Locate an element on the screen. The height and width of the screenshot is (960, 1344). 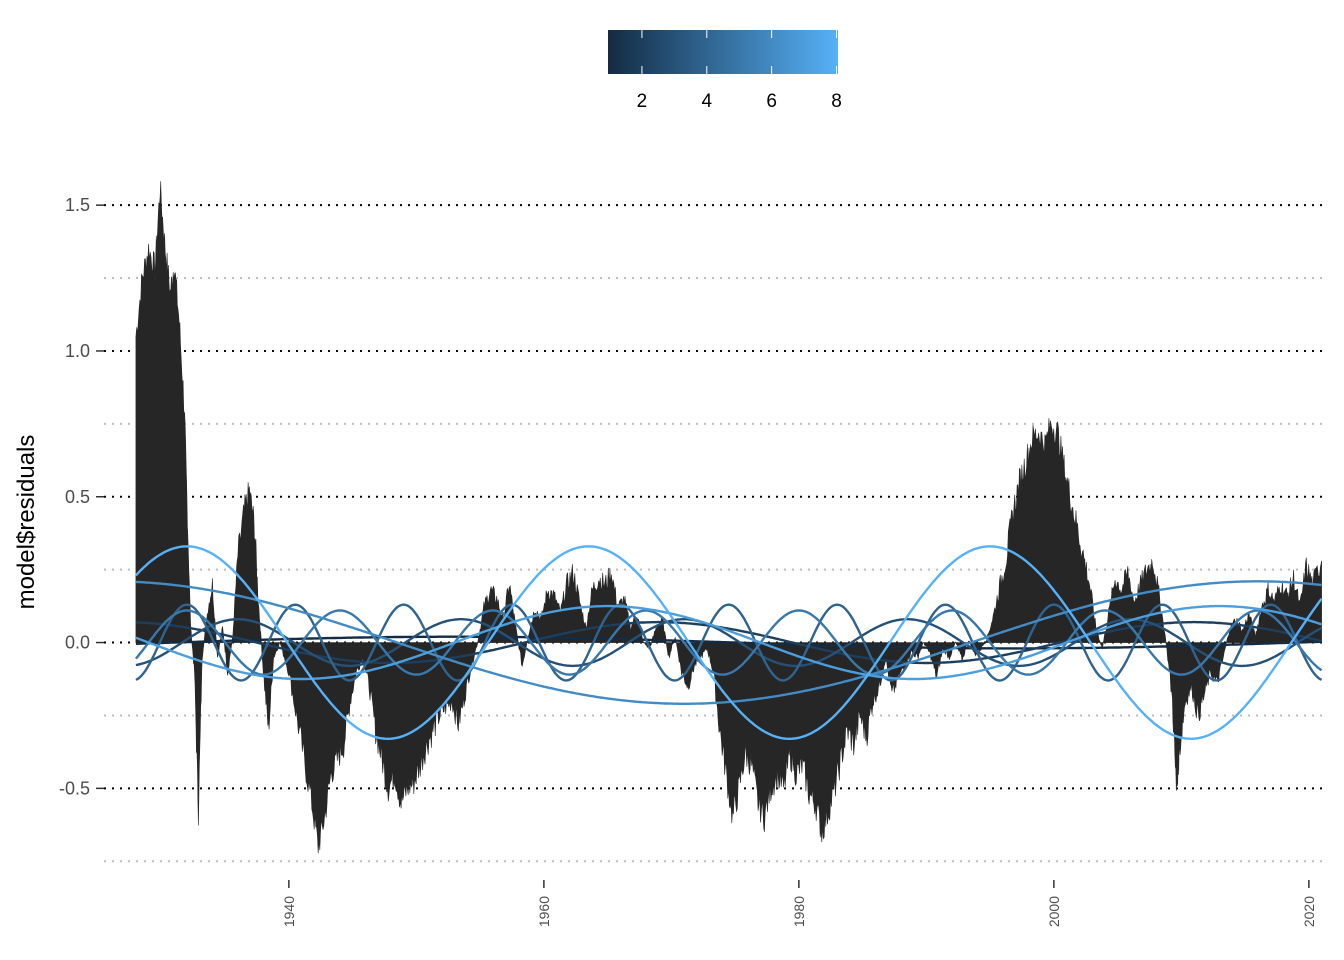
x-tick-label: 1960 is located at coordinates (544, 911).